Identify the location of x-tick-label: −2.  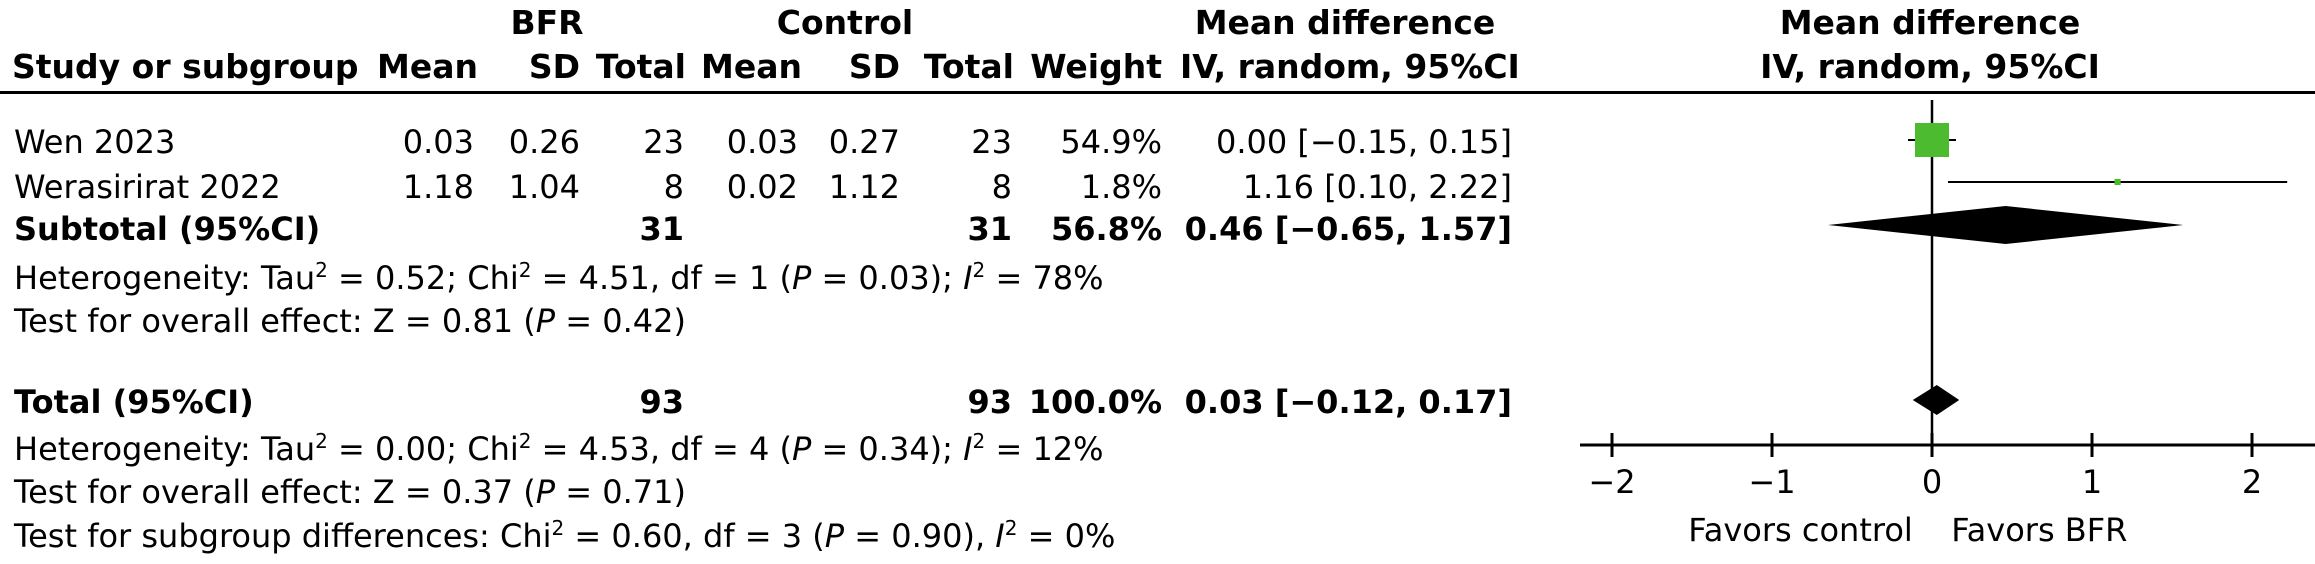
(1611, 482).